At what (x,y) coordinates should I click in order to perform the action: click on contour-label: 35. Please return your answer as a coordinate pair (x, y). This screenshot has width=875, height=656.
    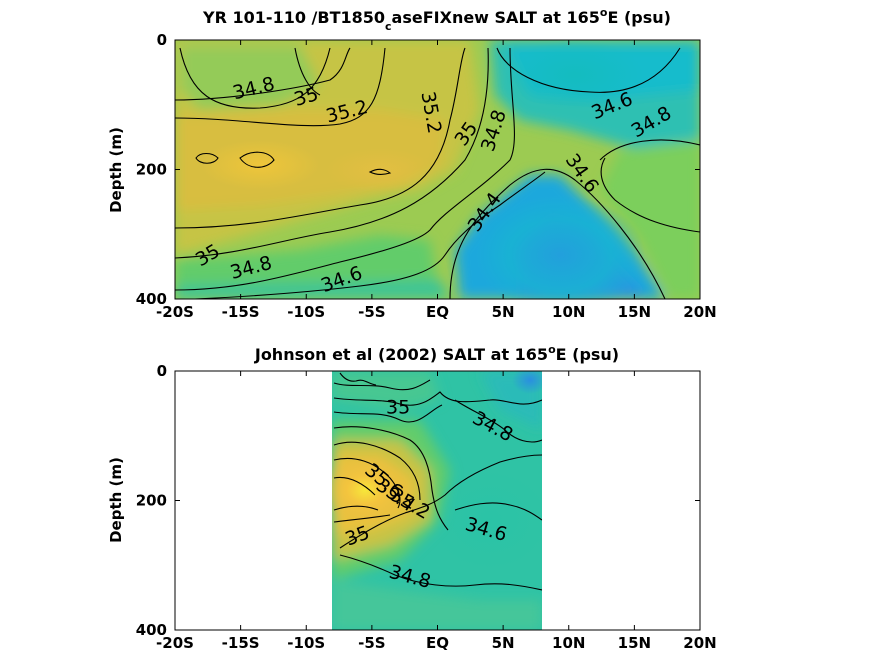
    Looking at the image, I should click on (398, 407).